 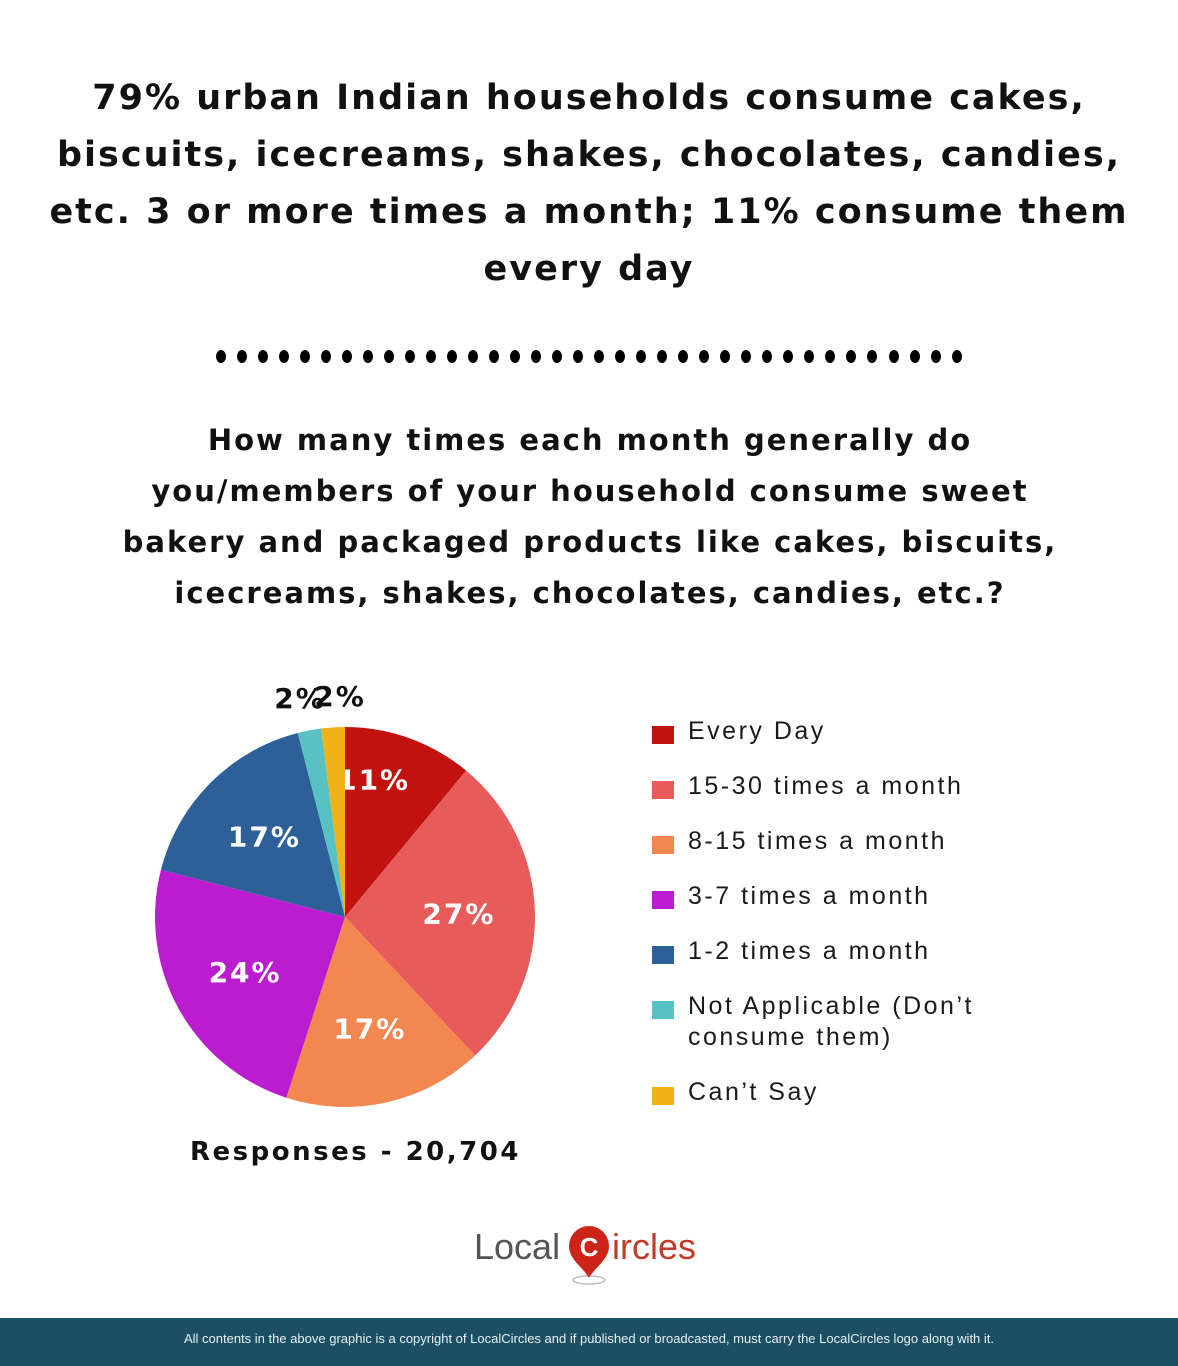 I want to click on logo-text-left: Local, so click(x=517, y=1246).